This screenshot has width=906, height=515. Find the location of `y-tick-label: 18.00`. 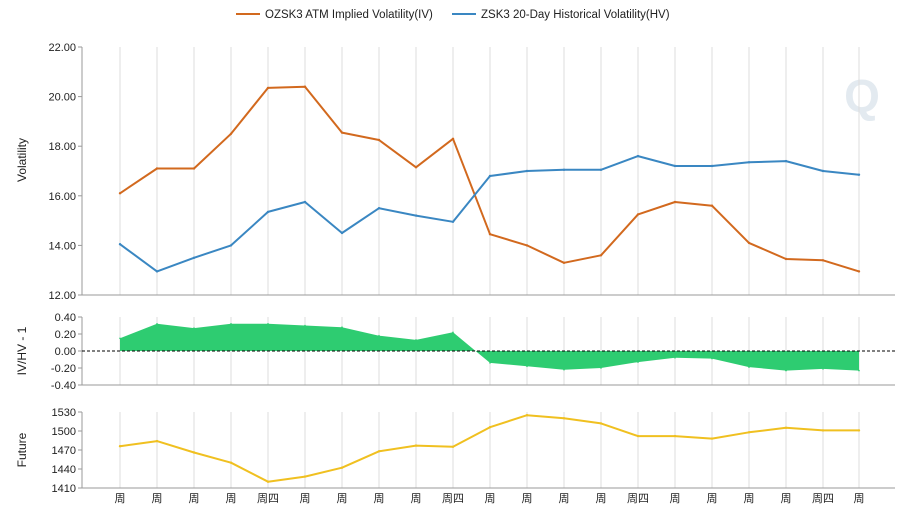

y-tick-label: 18.00 is located at coordinates (62, 147).